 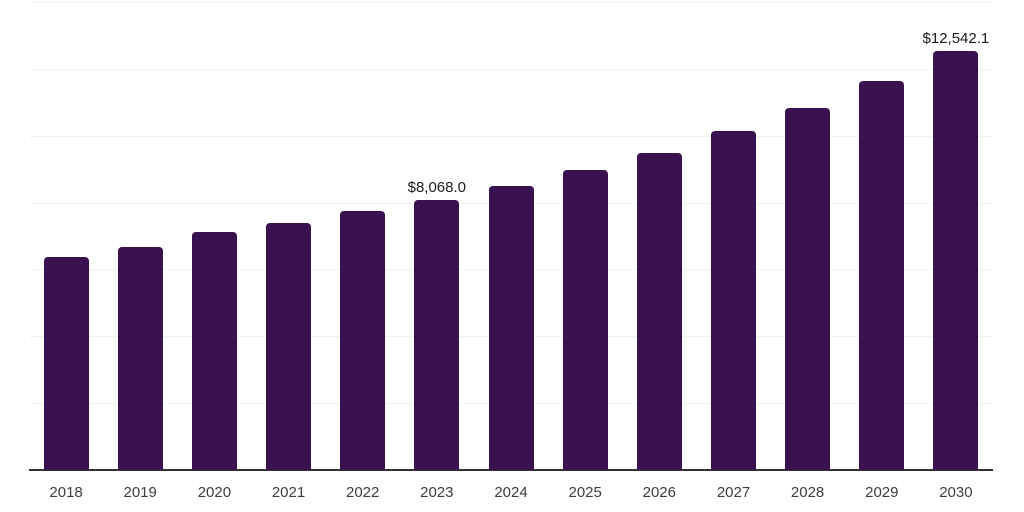 What do you see at coordinates (437, 335) in the screenshot?
I see `bar-2023` at bounding box center [437, 335].